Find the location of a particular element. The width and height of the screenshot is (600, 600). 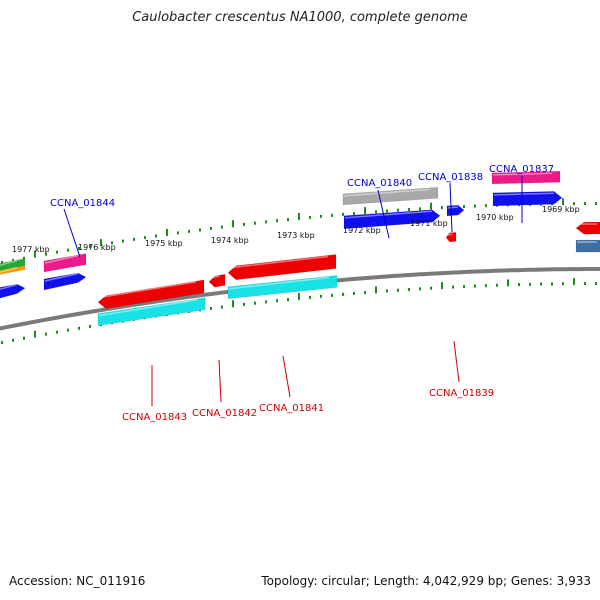

gene-steel is located at coordinates (587, 246).